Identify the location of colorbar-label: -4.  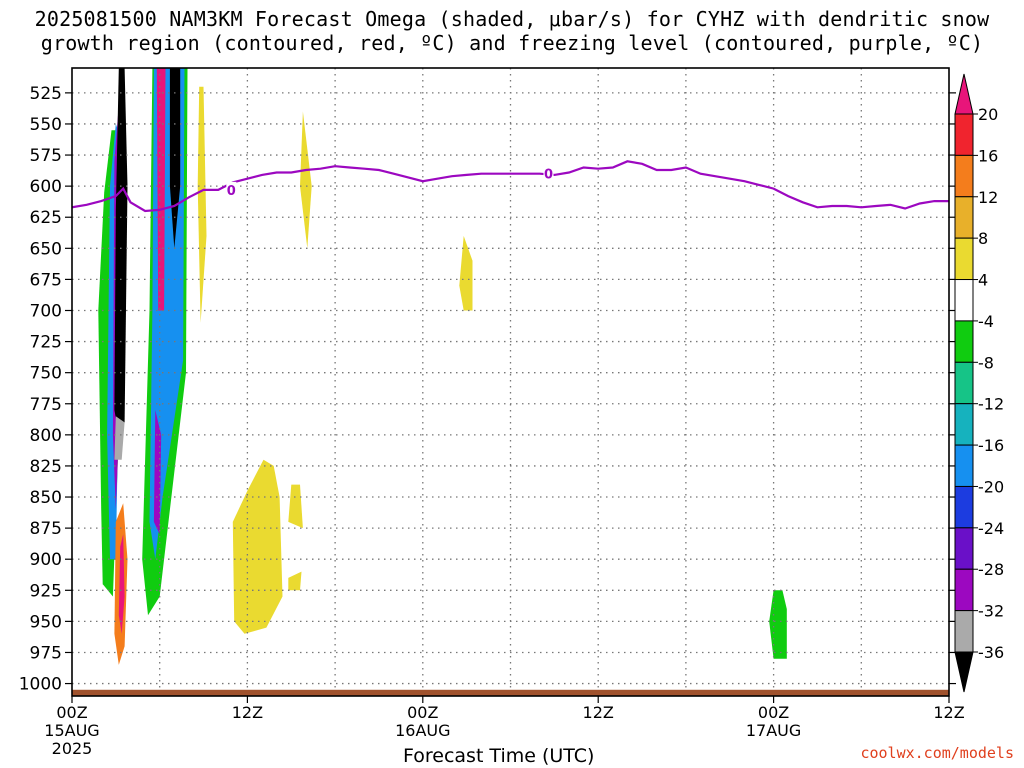
(986, 321).